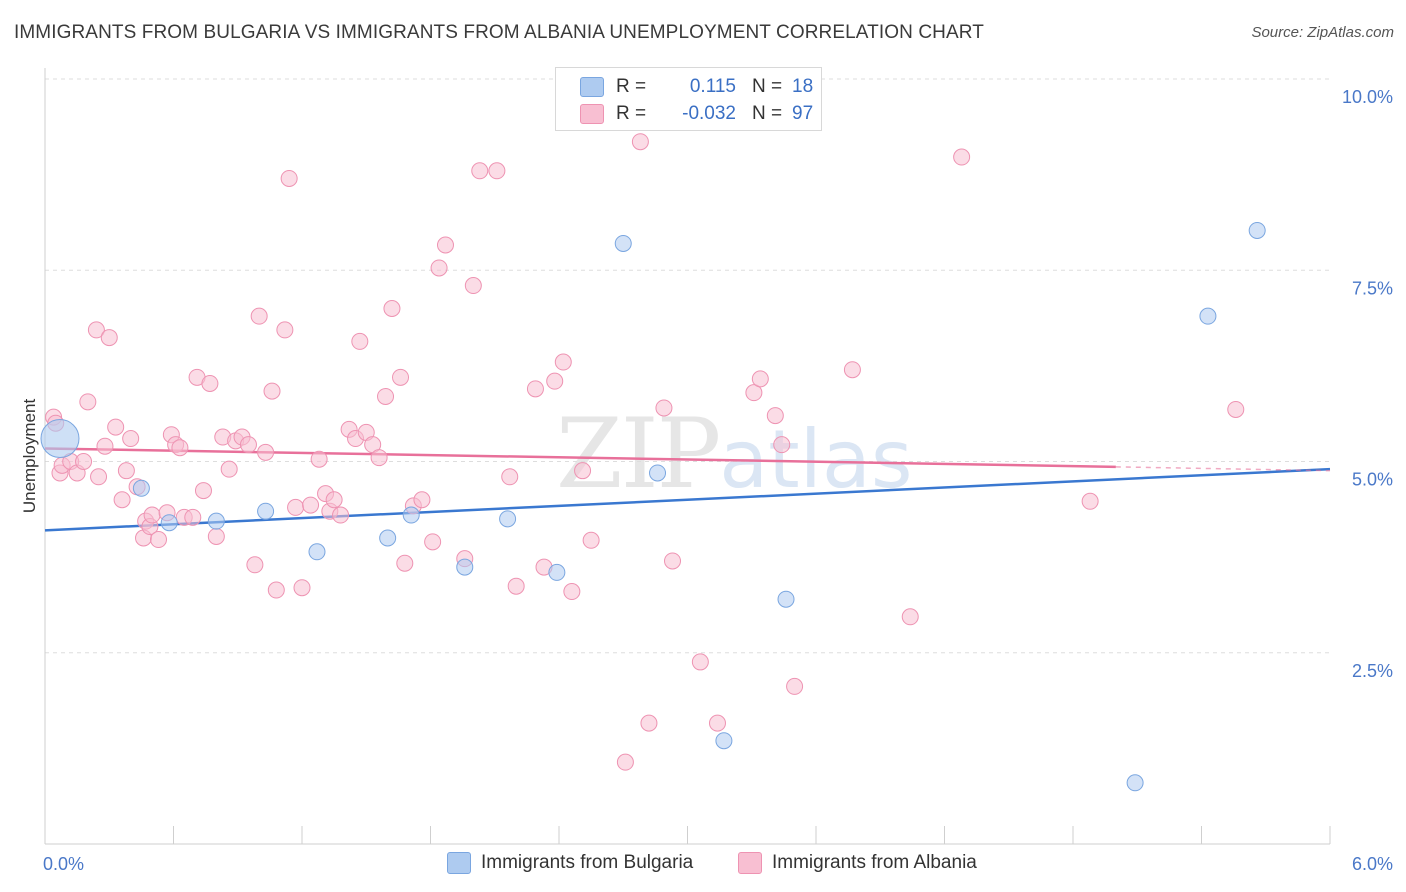  What do you see at coordinates (1322, 32) in the screenshot?
I see `source-label: Source: ZipAtlas.com` at bounding box center [1322, 32].